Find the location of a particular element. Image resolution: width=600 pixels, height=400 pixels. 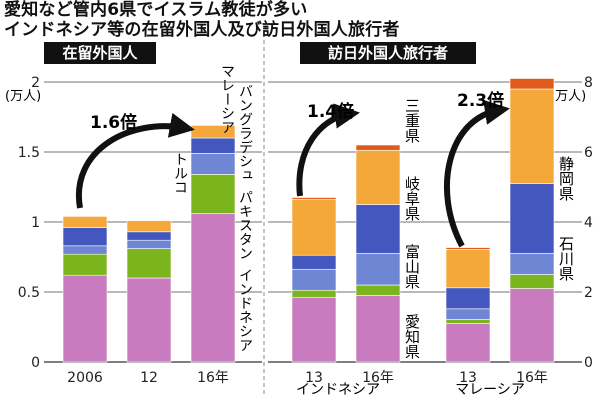

left-panel-title: 在留外国人 is located at coordinates (100, 53).